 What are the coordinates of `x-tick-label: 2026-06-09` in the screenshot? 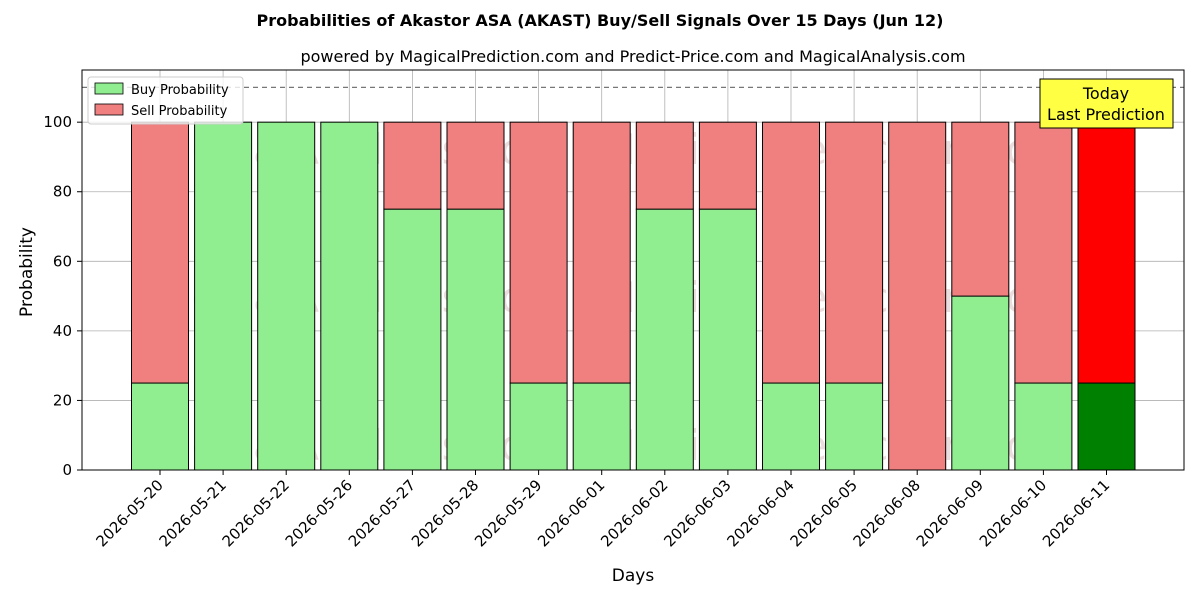 It's located at (950, 513).